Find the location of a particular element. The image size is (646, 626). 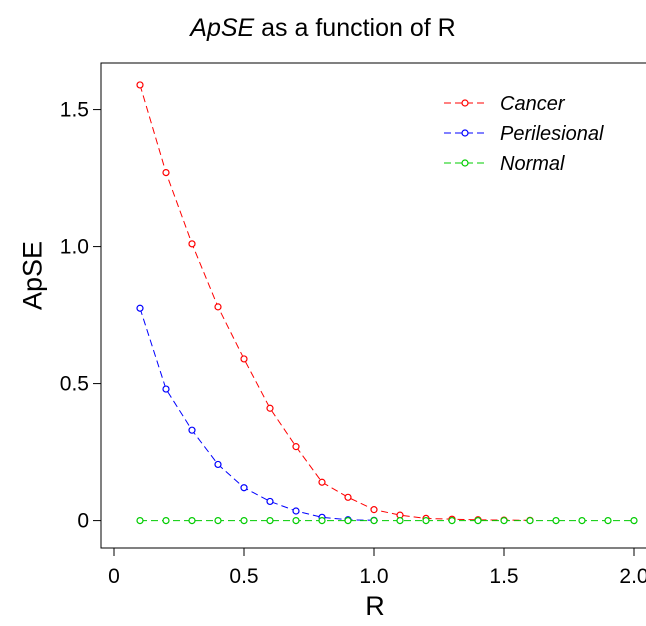

series-line-perilesional is located at coordinates (257, 414).